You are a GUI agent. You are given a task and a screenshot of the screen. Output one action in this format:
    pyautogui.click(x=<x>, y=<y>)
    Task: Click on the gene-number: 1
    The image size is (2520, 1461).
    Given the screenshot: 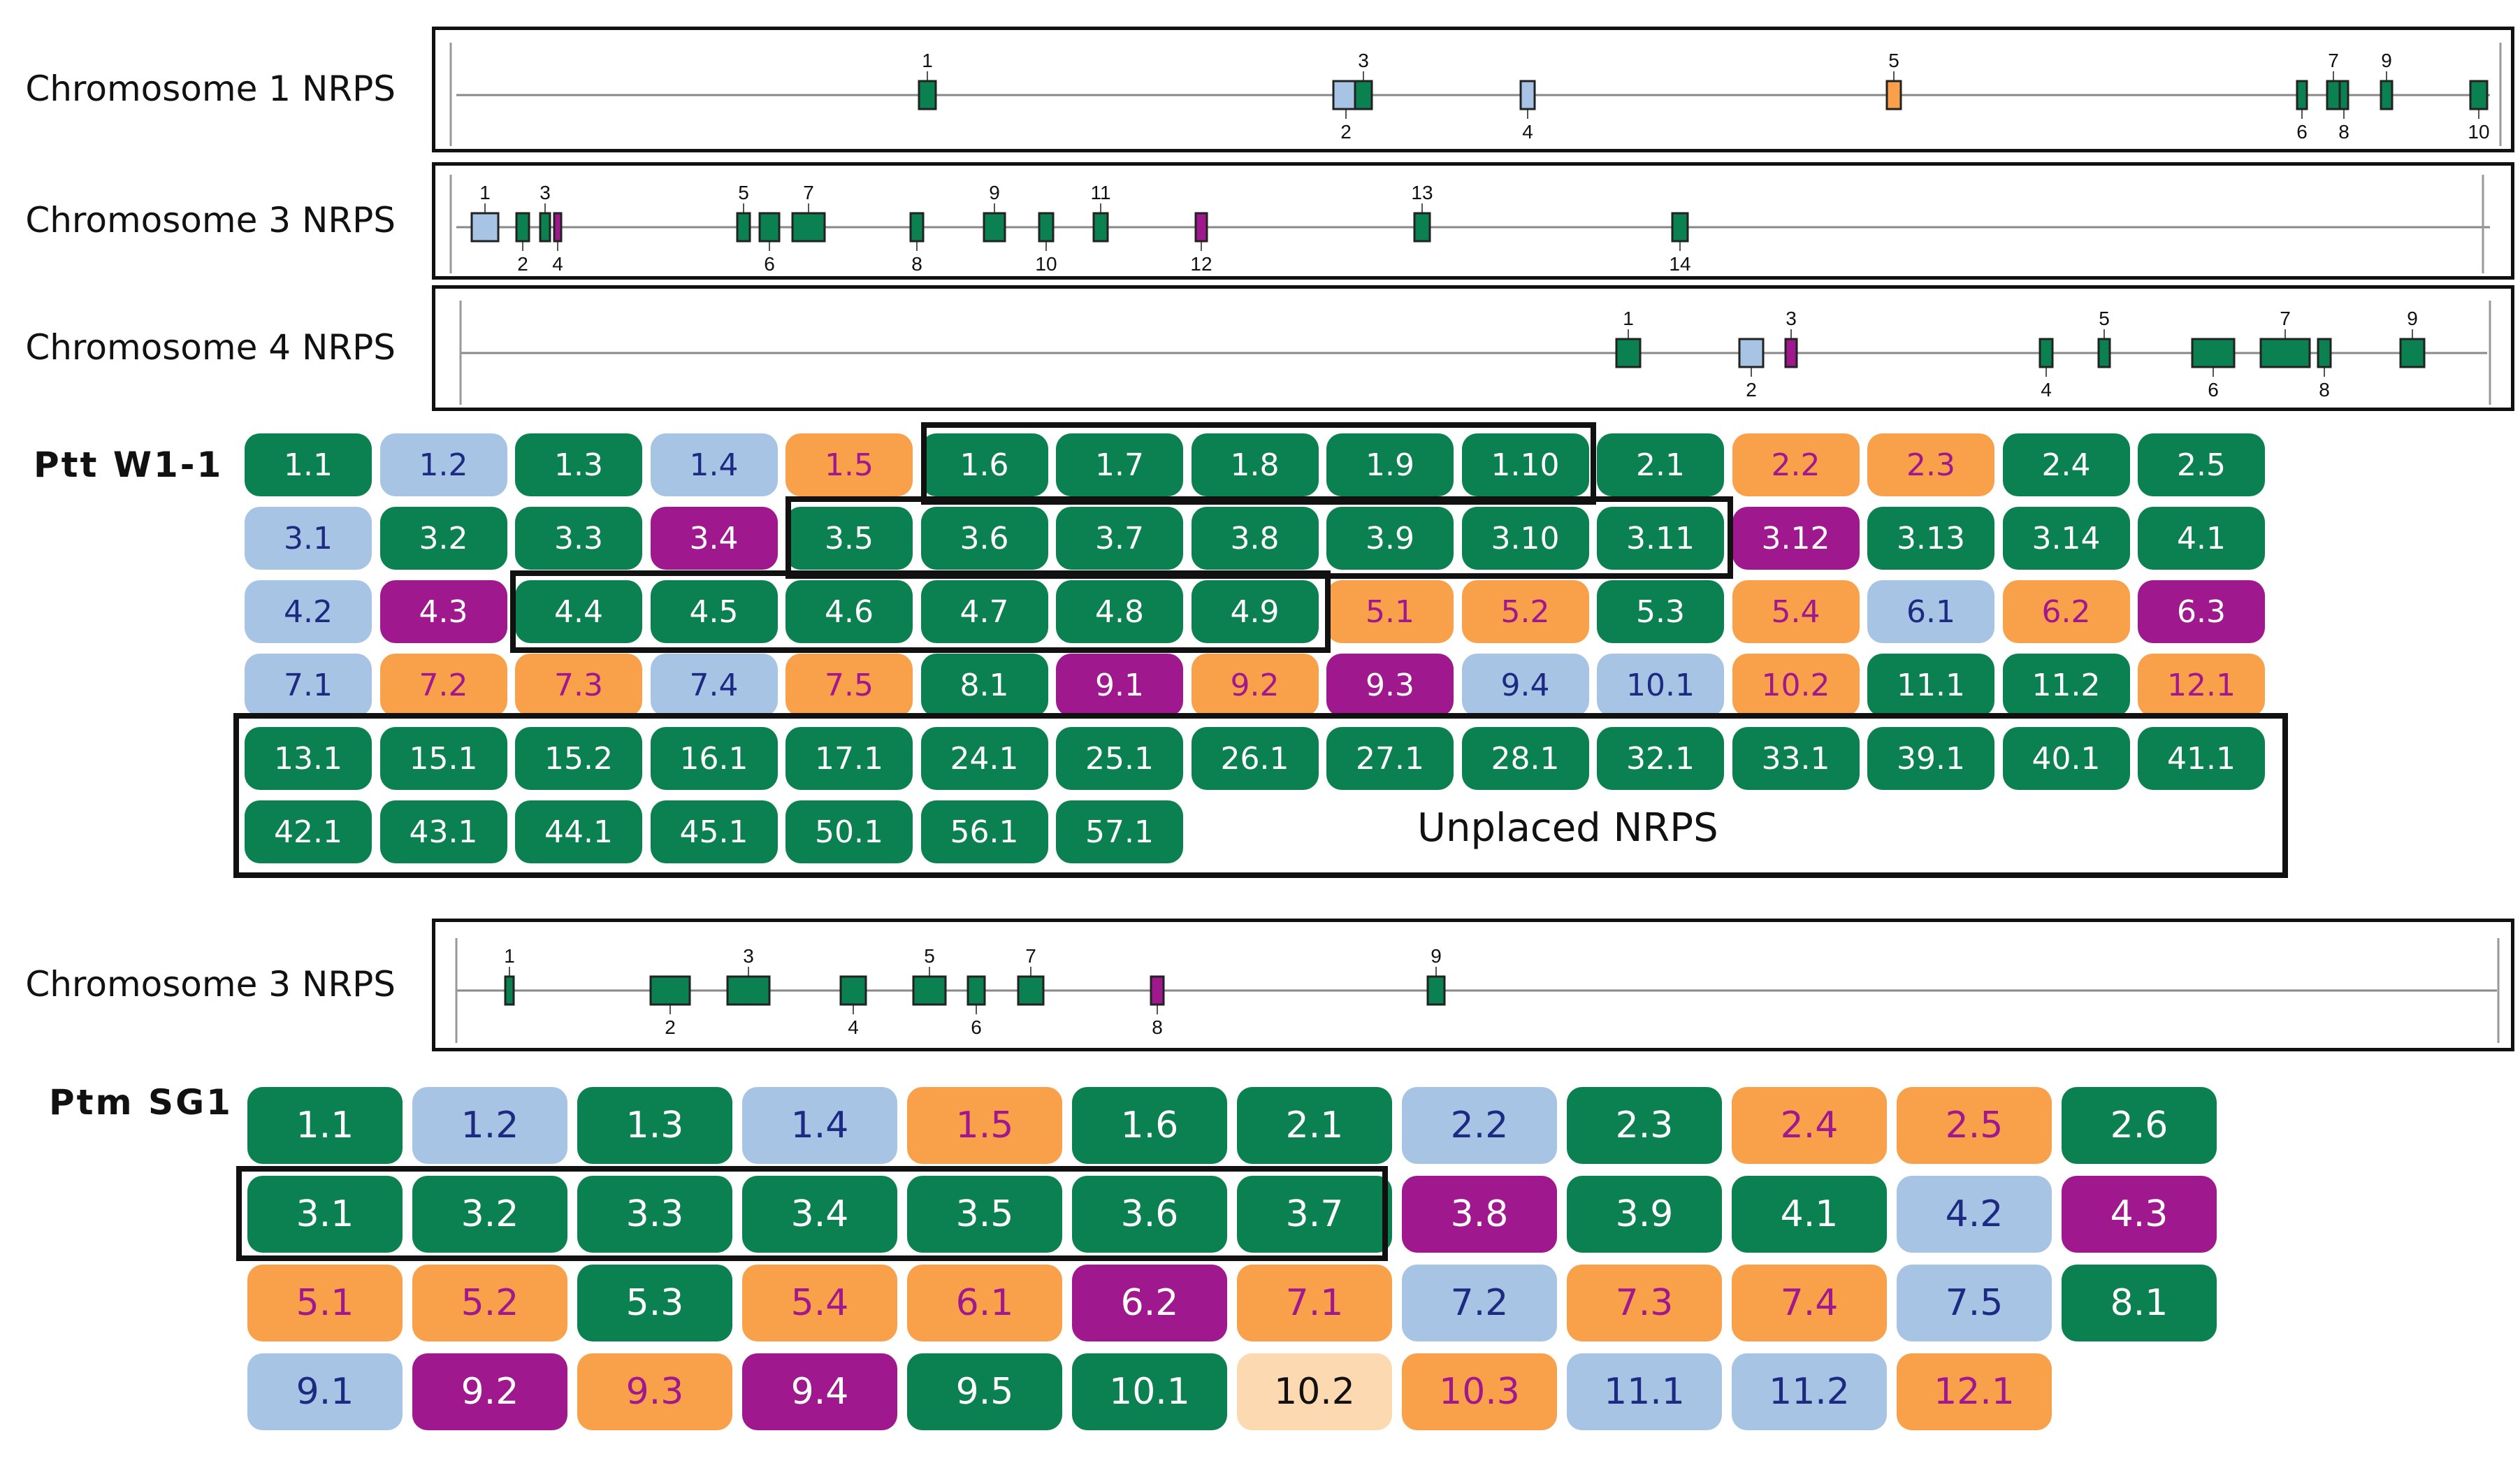 What is the action you would take?
    pyautogui.click(x=927, y=60)
    